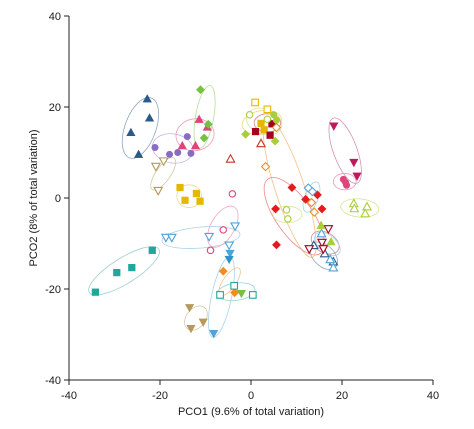  Describe the element at coordinates (251, 412) in the screenshot. I see `x-axis-title: PCO1 (9.6% of total variation)` at that location.